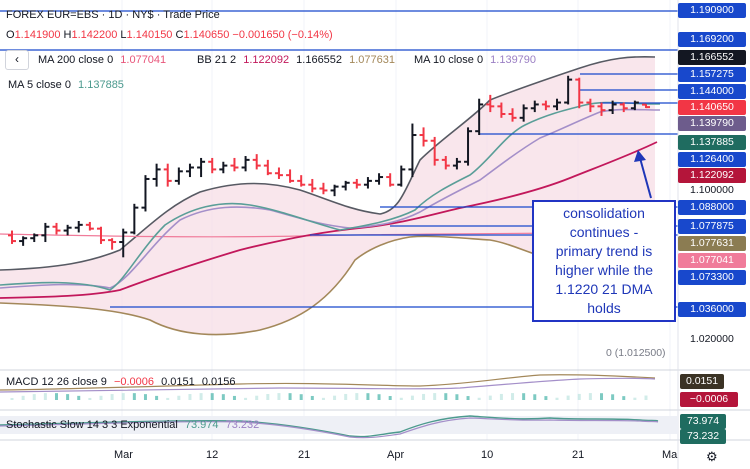 The image size is (750, 469). What do you see at coordinates (17, 60) in the screenshot?
I see `chevron-left-icon: ‹` at bounding box center [17, 60].